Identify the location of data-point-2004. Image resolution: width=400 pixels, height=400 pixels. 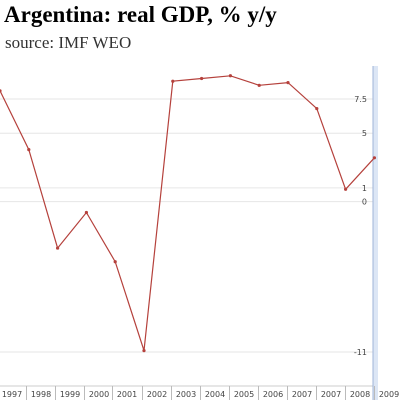
(202, 78).